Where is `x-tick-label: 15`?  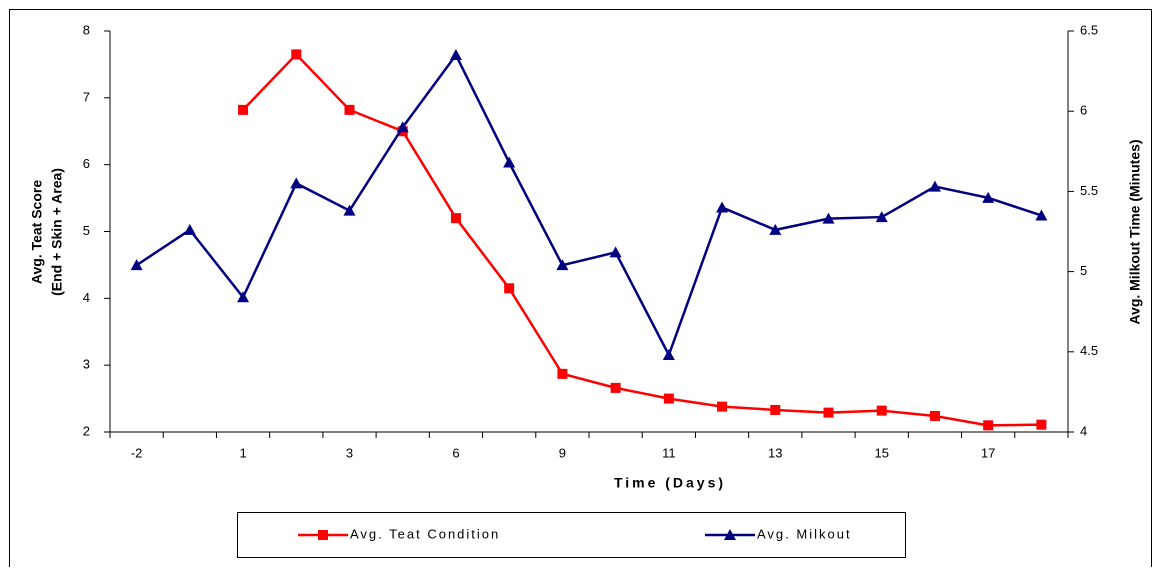
x-tick-label: 15 is located at coordinates (881, 452).